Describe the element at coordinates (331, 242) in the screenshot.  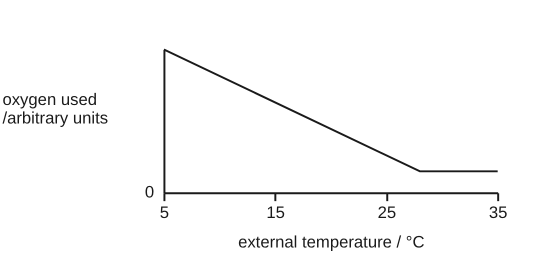
I see `x-axis-title: external temperature / °C` at that location.